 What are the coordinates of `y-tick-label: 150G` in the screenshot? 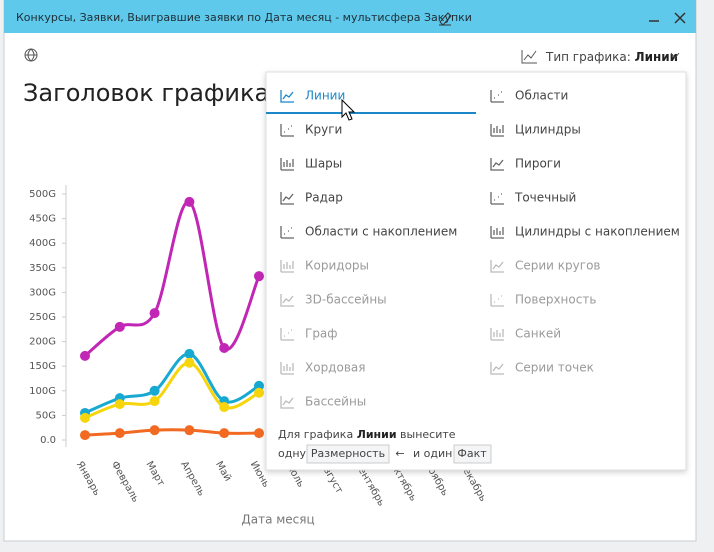 It's located at (42, 366).